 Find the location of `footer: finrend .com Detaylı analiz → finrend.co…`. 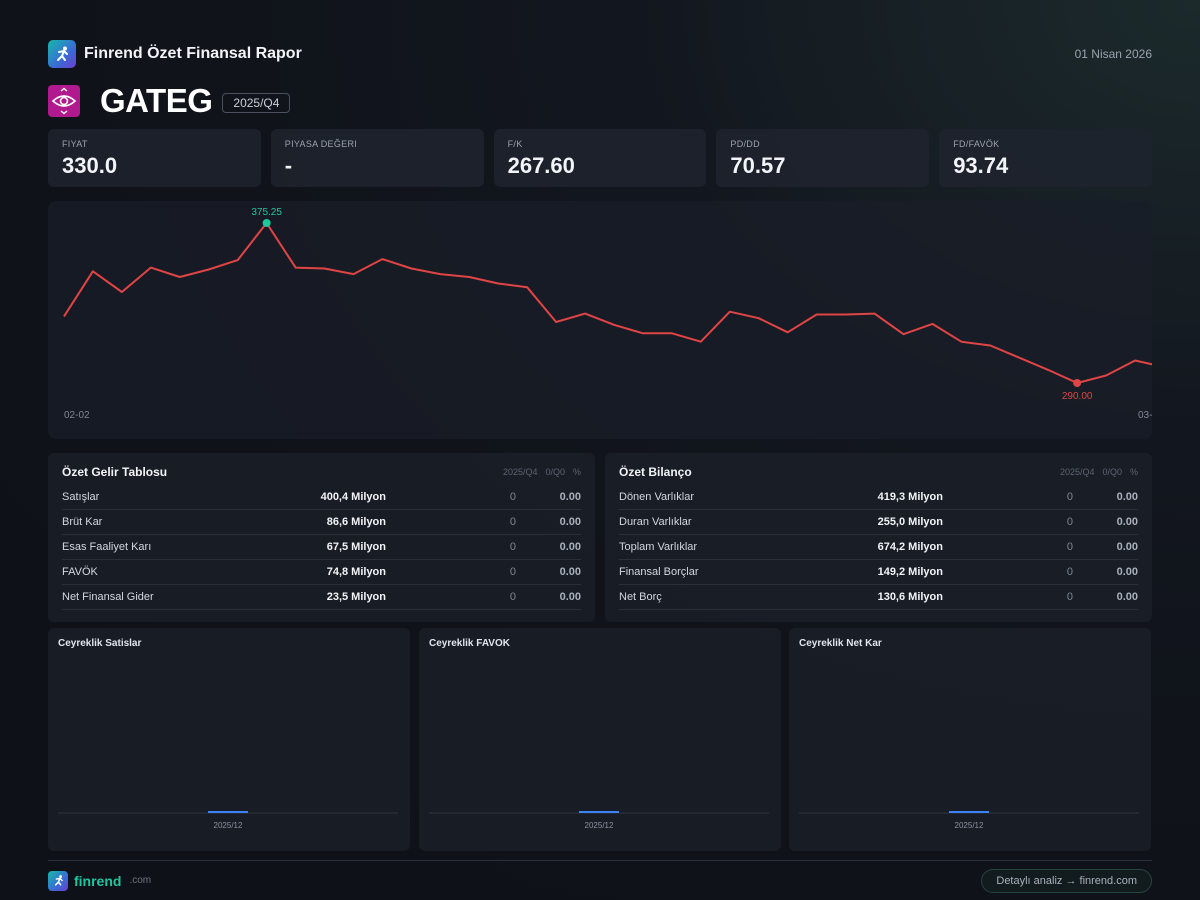

footer: finrend .com Detaylı analiz → finrend.co… is located at coordinates (600, 880).